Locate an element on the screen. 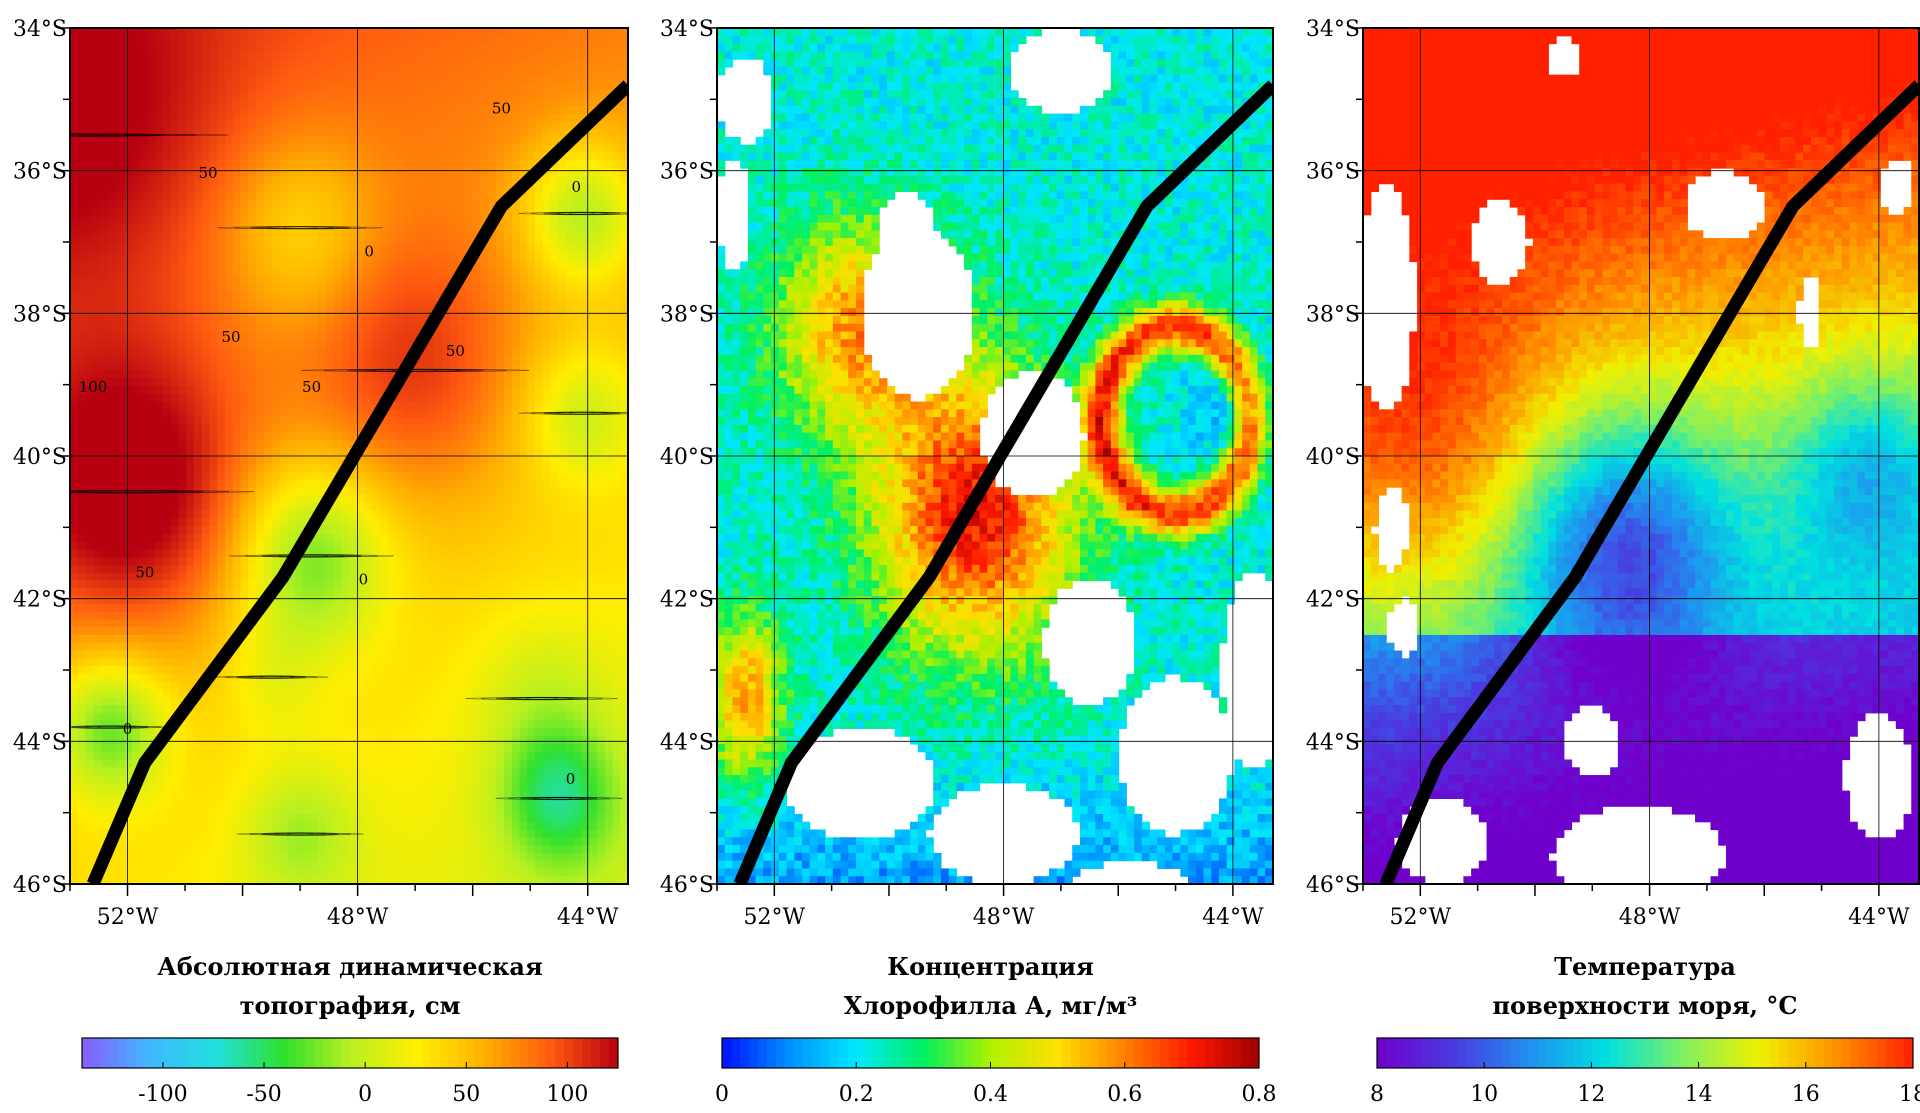 The width and height of the screenshot is (1920, 1113). colorbar-tick-label: 18 is located at coordinates (1909, 1094).